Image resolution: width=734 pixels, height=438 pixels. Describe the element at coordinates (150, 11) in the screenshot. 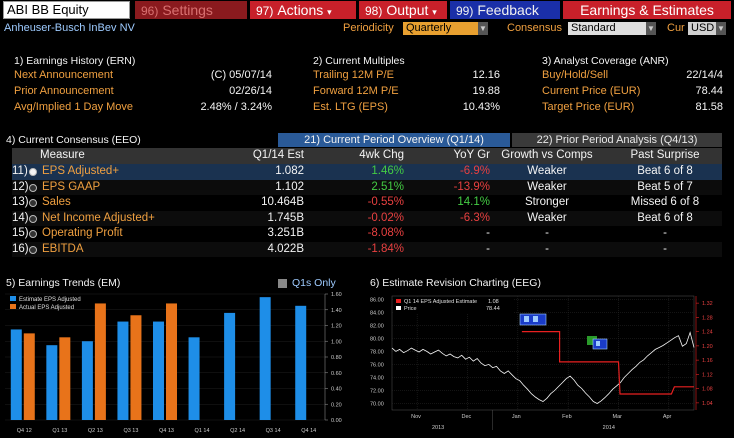

I see `settings-num: 96)` at that location.